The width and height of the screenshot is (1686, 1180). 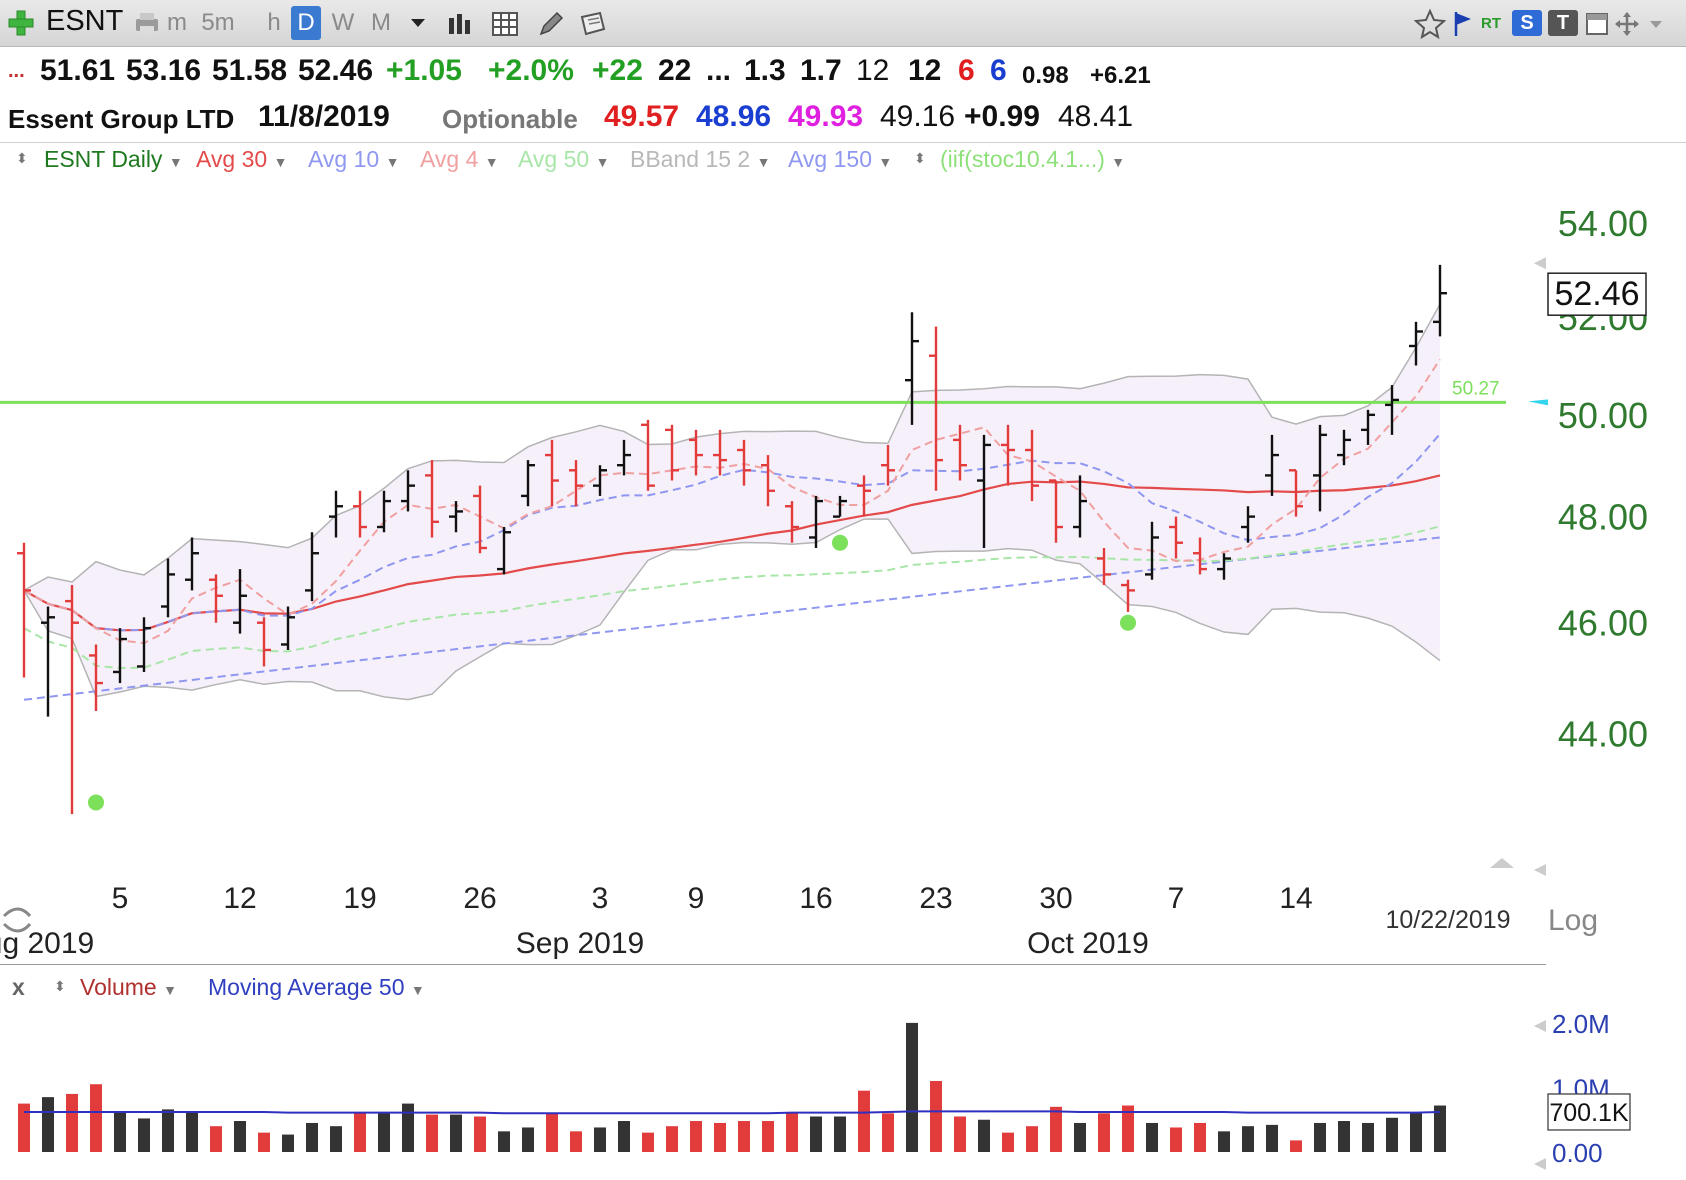 I want to click on legend-updown-icon: ⬍, so click(x=22, y=158).